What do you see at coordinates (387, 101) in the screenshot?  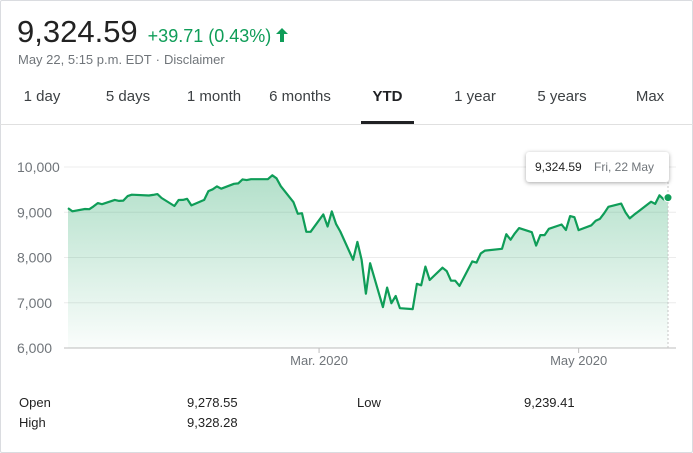 I see `tab-ytd: YTD` at bounding box center [387, 101].